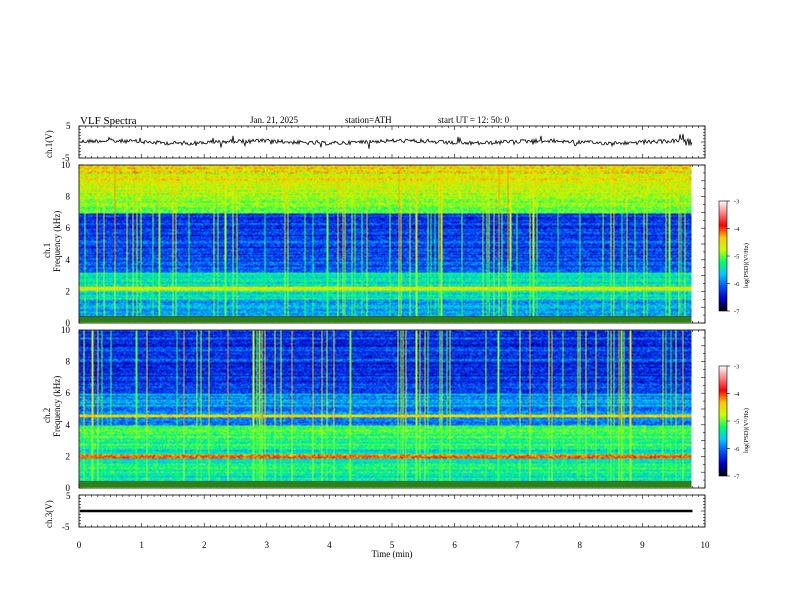  Describe the element at coordinates (517, 545) in the screenshot. I see `x-tick-label: 7` at that location.